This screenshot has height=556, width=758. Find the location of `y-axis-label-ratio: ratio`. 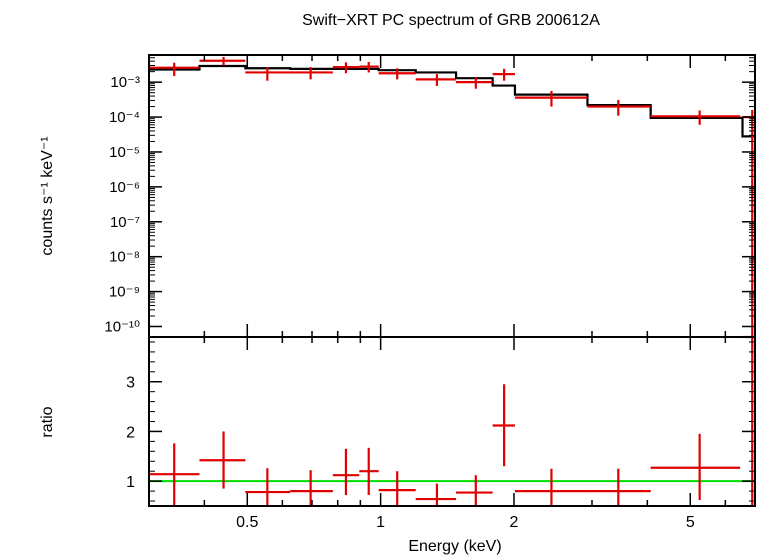

y-axis-label-ratio: ratio is located at coordinates (47, 421).